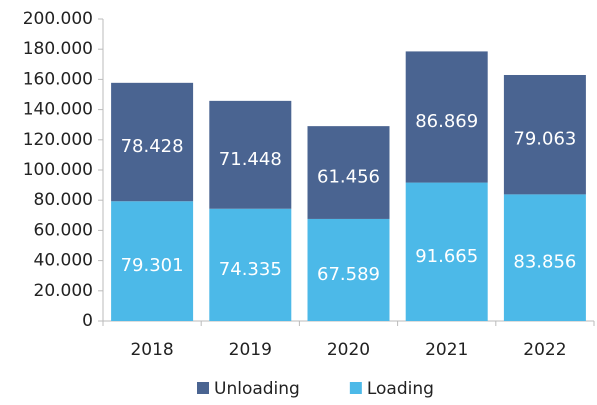 Image resolution: width=597 pixels, height=405 pixels. Describe the element at coordinates (446, 256) in the screenshot. I see `value-label: 91.665` at that location.